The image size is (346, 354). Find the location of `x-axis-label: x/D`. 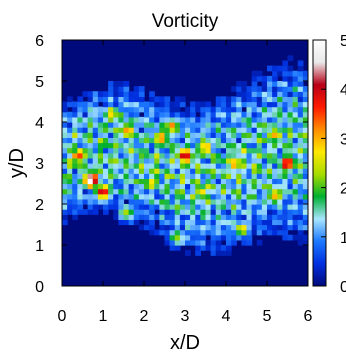

x-axis-label: x/D is located at coordinates (185, 343).